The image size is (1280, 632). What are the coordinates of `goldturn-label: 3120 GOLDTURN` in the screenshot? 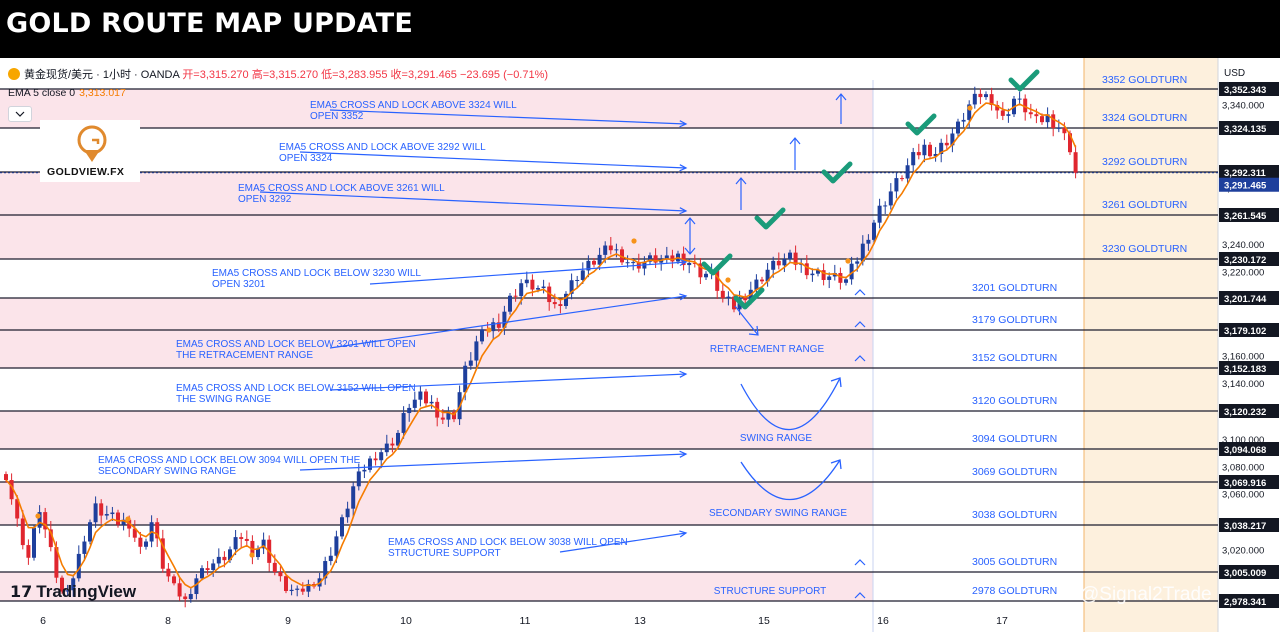 It's located at (1014, 401).